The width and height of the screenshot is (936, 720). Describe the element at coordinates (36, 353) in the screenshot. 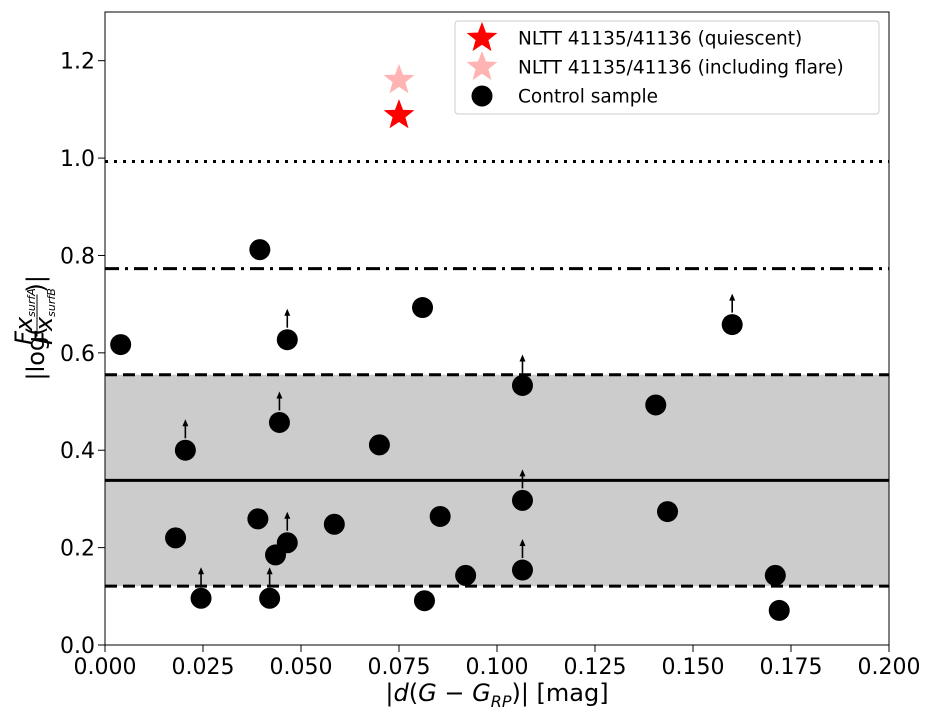

I see `y-axis-label-bar-left: |log(` at that location.